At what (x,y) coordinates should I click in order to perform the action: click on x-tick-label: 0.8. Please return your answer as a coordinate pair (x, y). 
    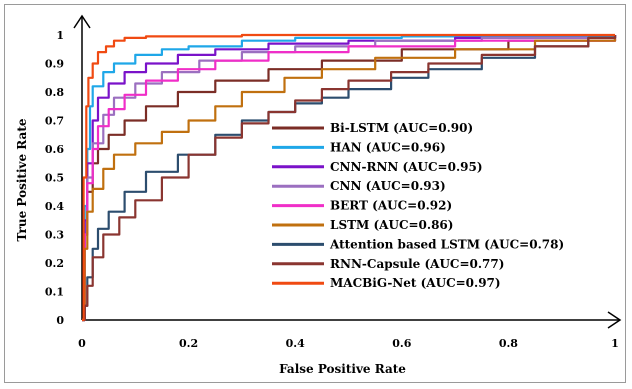
    Looking at the image, I should click on (508, 343).